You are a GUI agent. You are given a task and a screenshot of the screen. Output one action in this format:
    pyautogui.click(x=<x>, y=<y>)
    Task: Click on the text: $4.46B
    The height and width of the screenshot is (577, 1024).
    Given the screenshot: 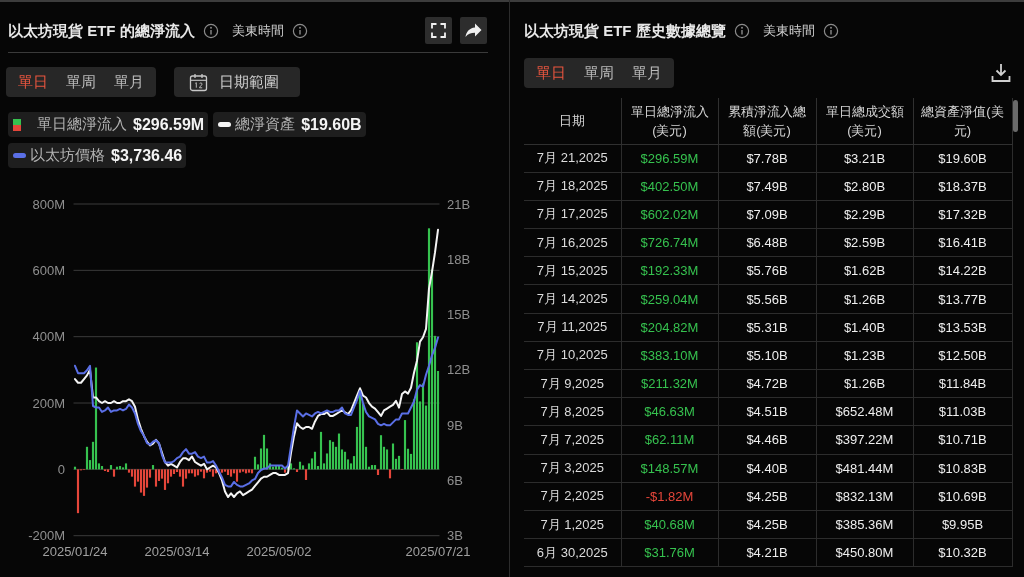 What is the action you would take?
    pyautogui.click(x=767, y=440)
    